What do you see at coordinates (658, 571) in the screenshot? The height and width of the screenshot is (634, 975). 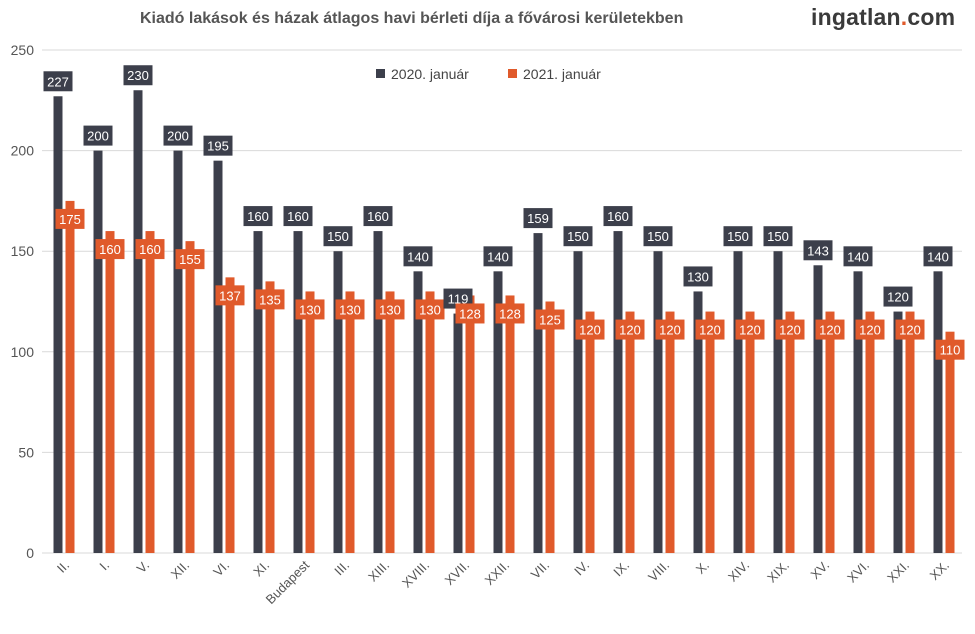 I see `x-tick-label: VIII.` at bounding box center [658, 571].